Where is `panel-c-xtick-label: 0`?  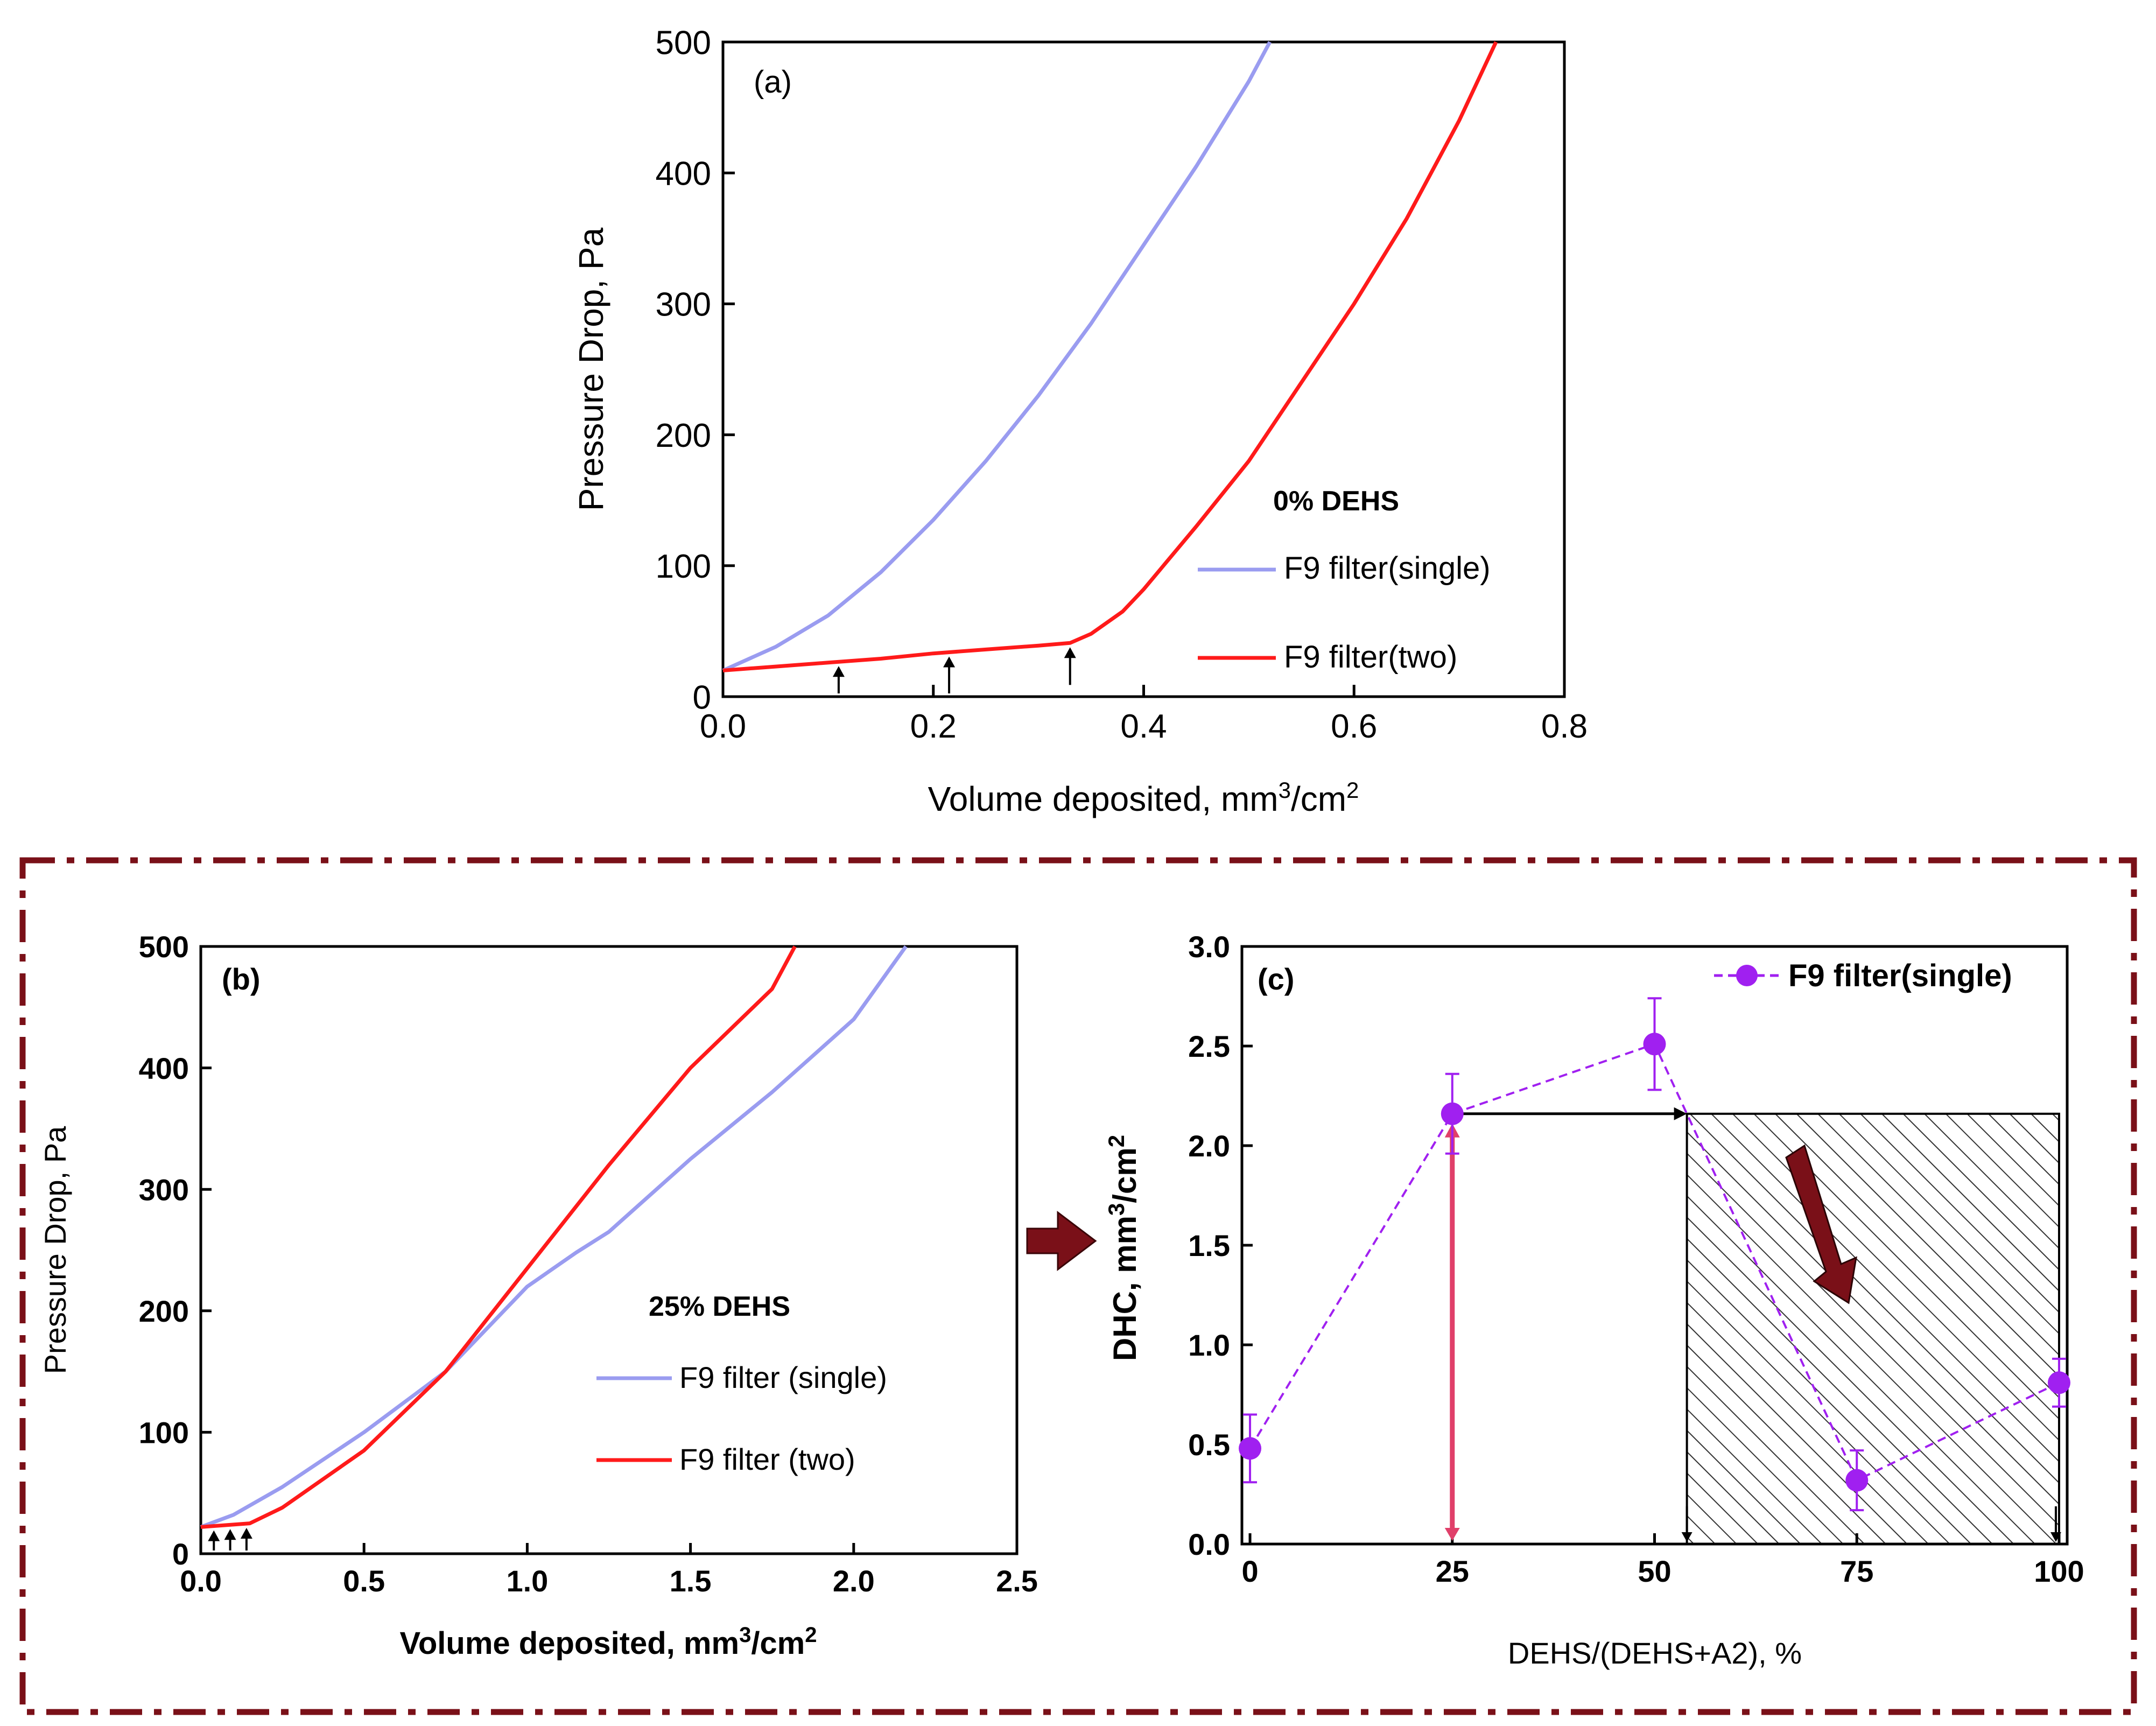
panel-c-xtick-label: 0 is located at coordinates (1249, 1571).